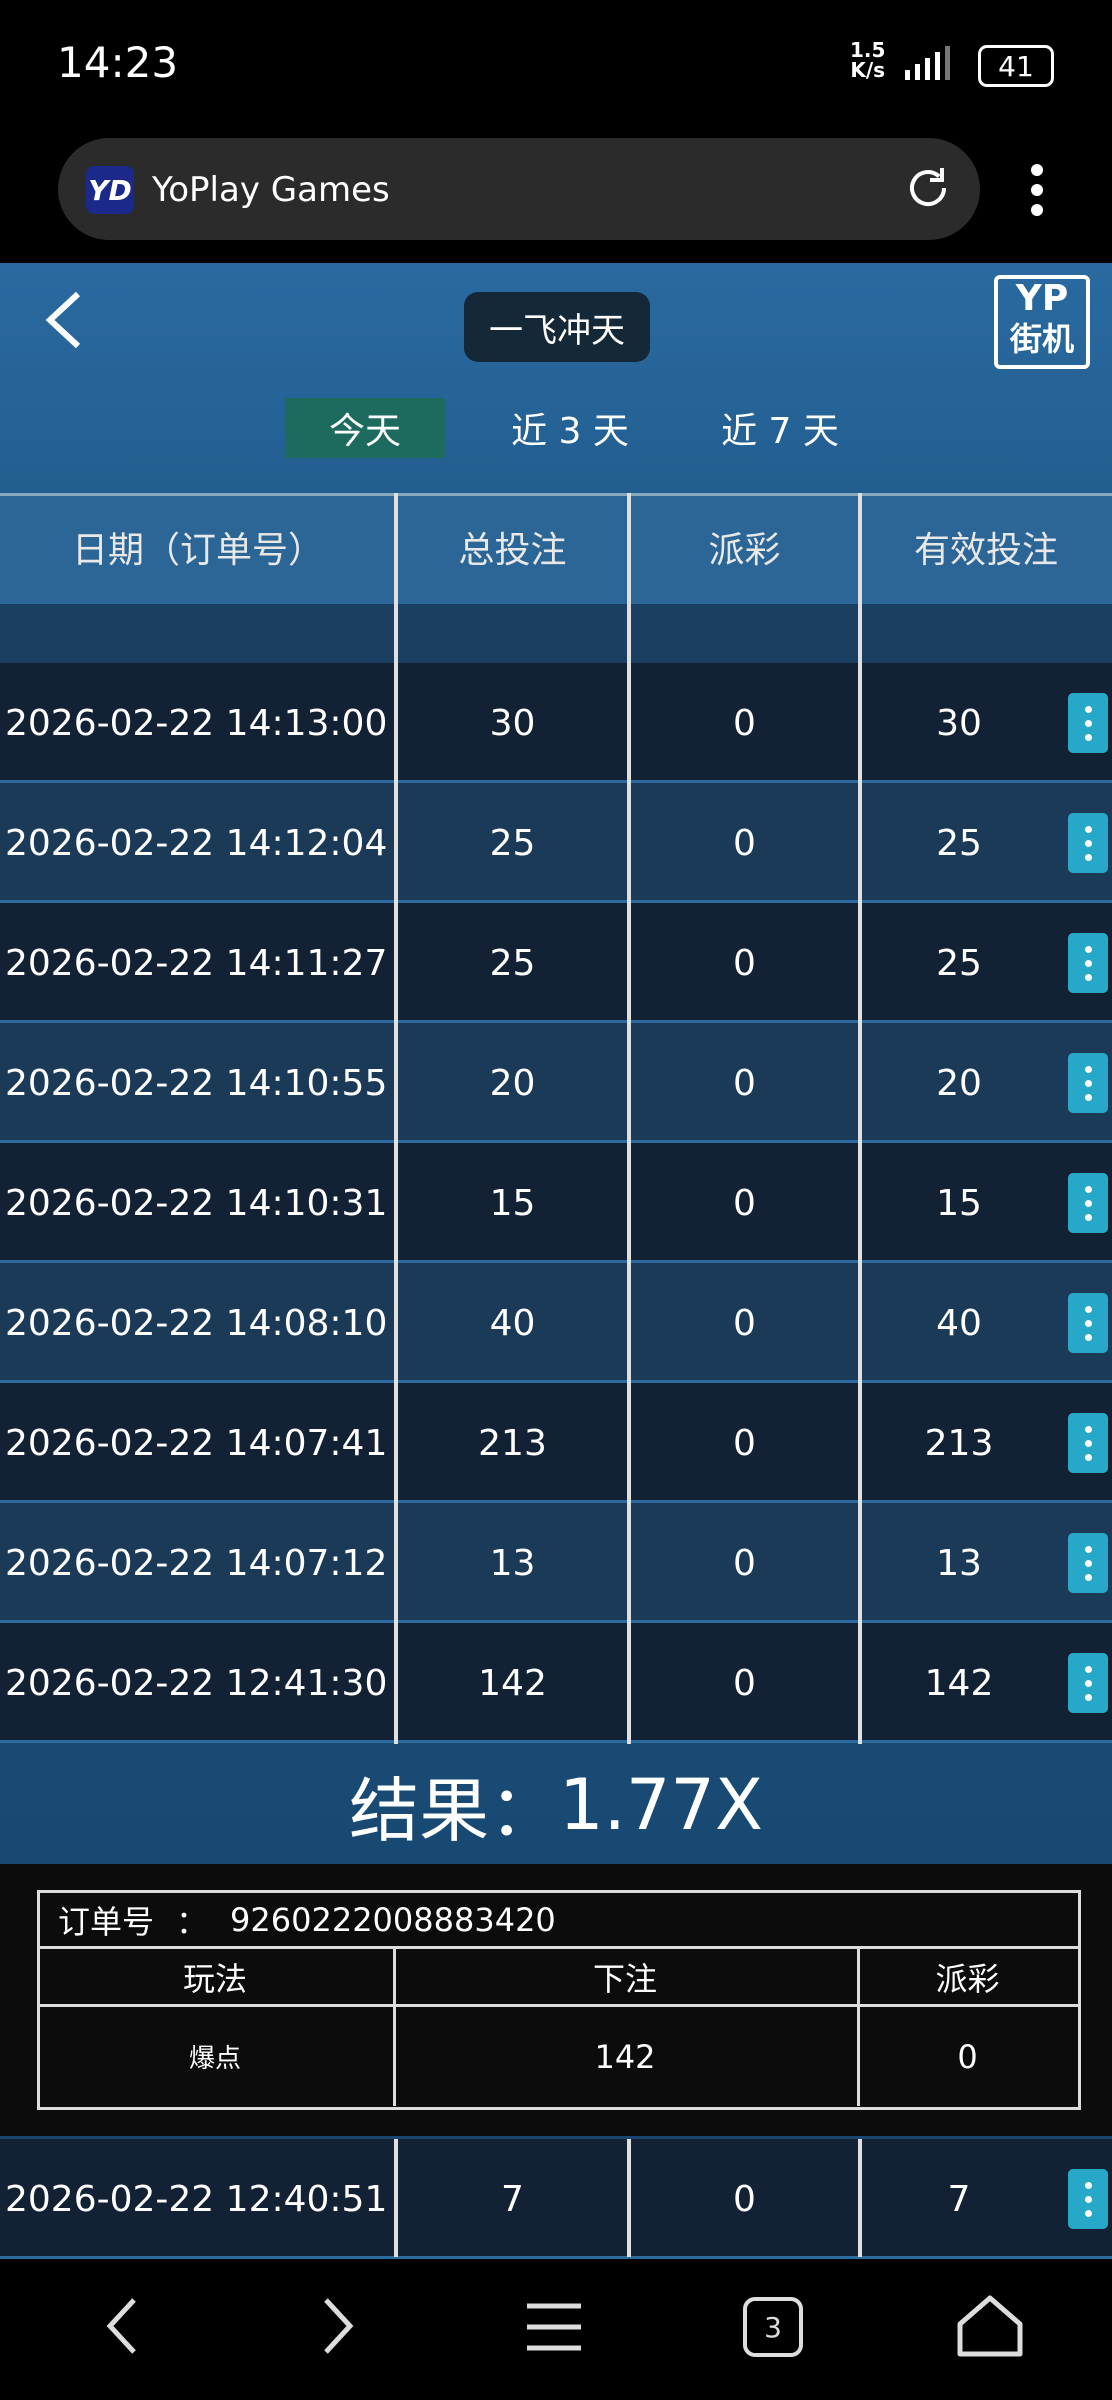  What do you see at coordinates (196, 1563) in the screenshot?
I see `cell: 2026-02-22 14:07:12` at bounding box center [196, 1563].